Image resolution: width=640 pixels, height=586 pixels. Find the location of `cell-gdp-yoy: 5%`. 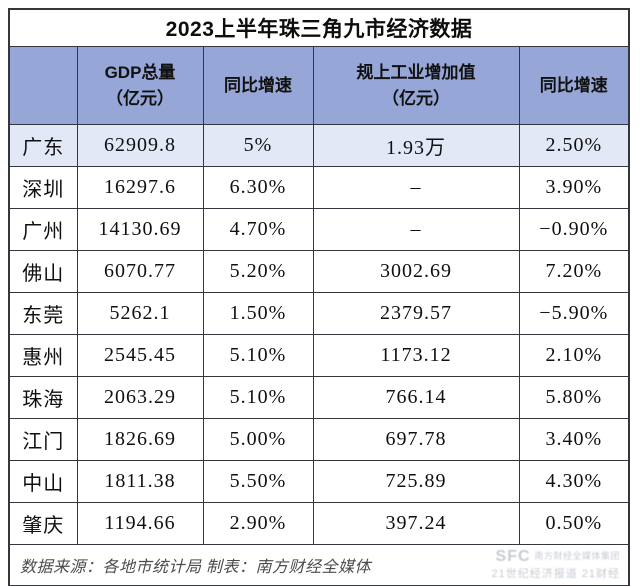

cell-gdp-yoy: 5% is located at coordinates (258, 145).